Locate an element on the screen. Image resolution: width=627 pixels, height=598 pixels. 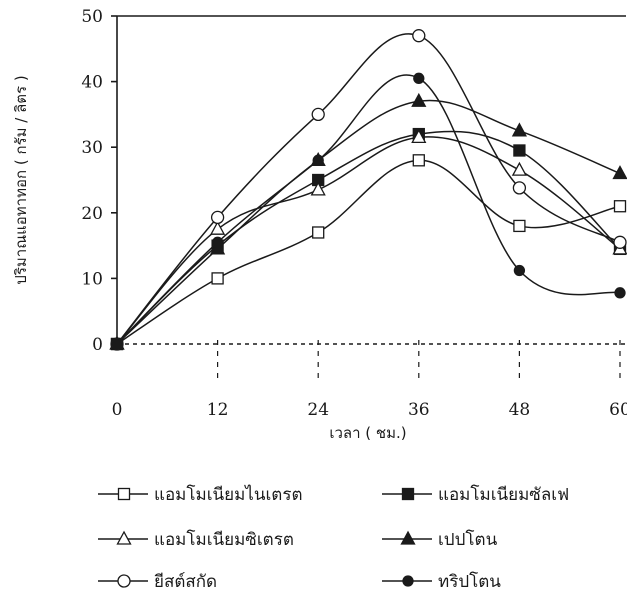
x-tick-label: 48 is located at coordinates (520, 410).